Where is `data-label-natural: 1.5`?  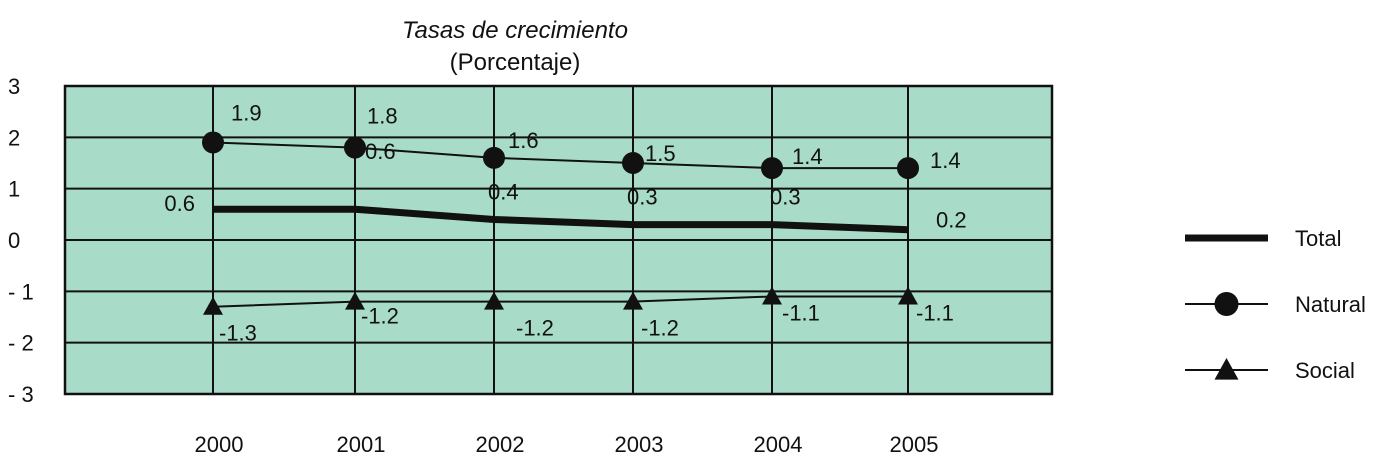
data-label-natural: 1.5 is located at coordinates (660, 153).